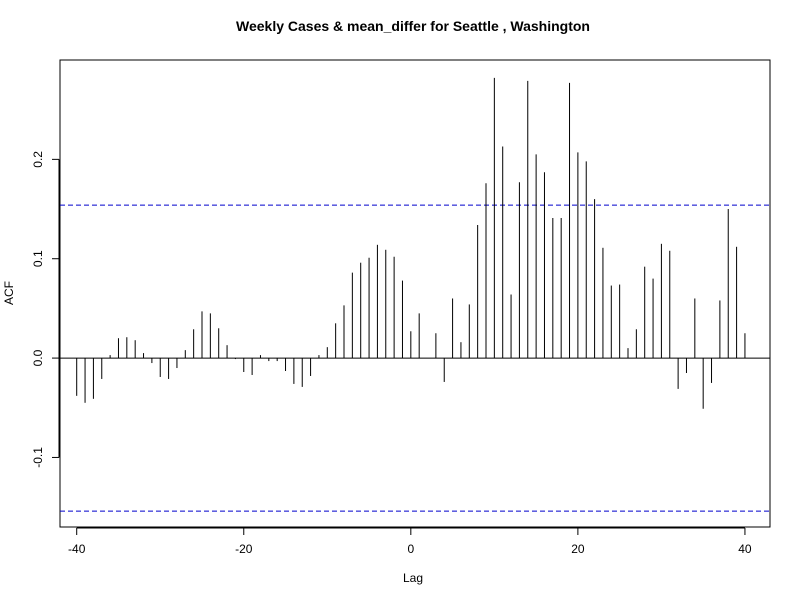 The image size is (800, 600). What do you see at coordinates (413, 578) in the screenshot?
I see `x-axis-label: Lag` at bounding box center [413, 578].